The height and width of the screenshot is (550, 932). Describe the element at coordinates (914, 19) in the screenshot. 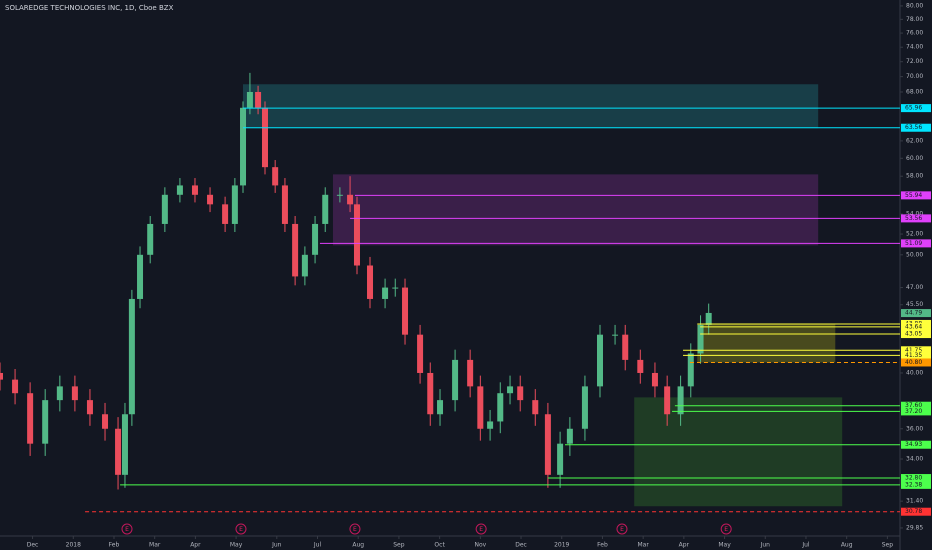

I see `y-tick-label: 78.00` at that location.